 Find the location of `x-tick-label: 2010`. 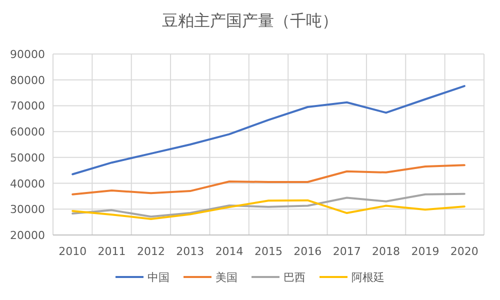

x-tick-label: 2010 is located at coordinates (72, 251).